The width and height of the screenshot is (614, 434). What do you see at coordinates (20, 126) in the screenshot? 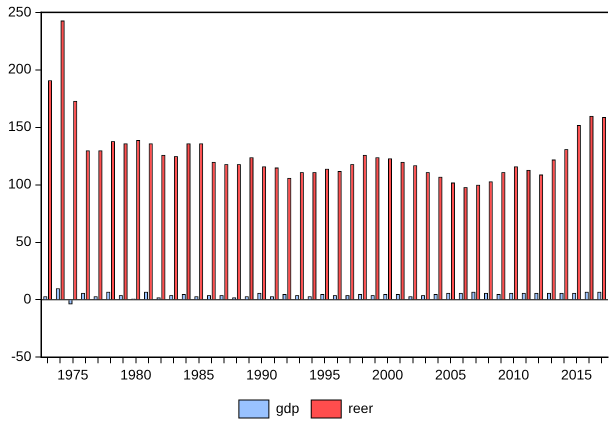
I see `y-tick-label: 150` at bounding box center [20, 126].